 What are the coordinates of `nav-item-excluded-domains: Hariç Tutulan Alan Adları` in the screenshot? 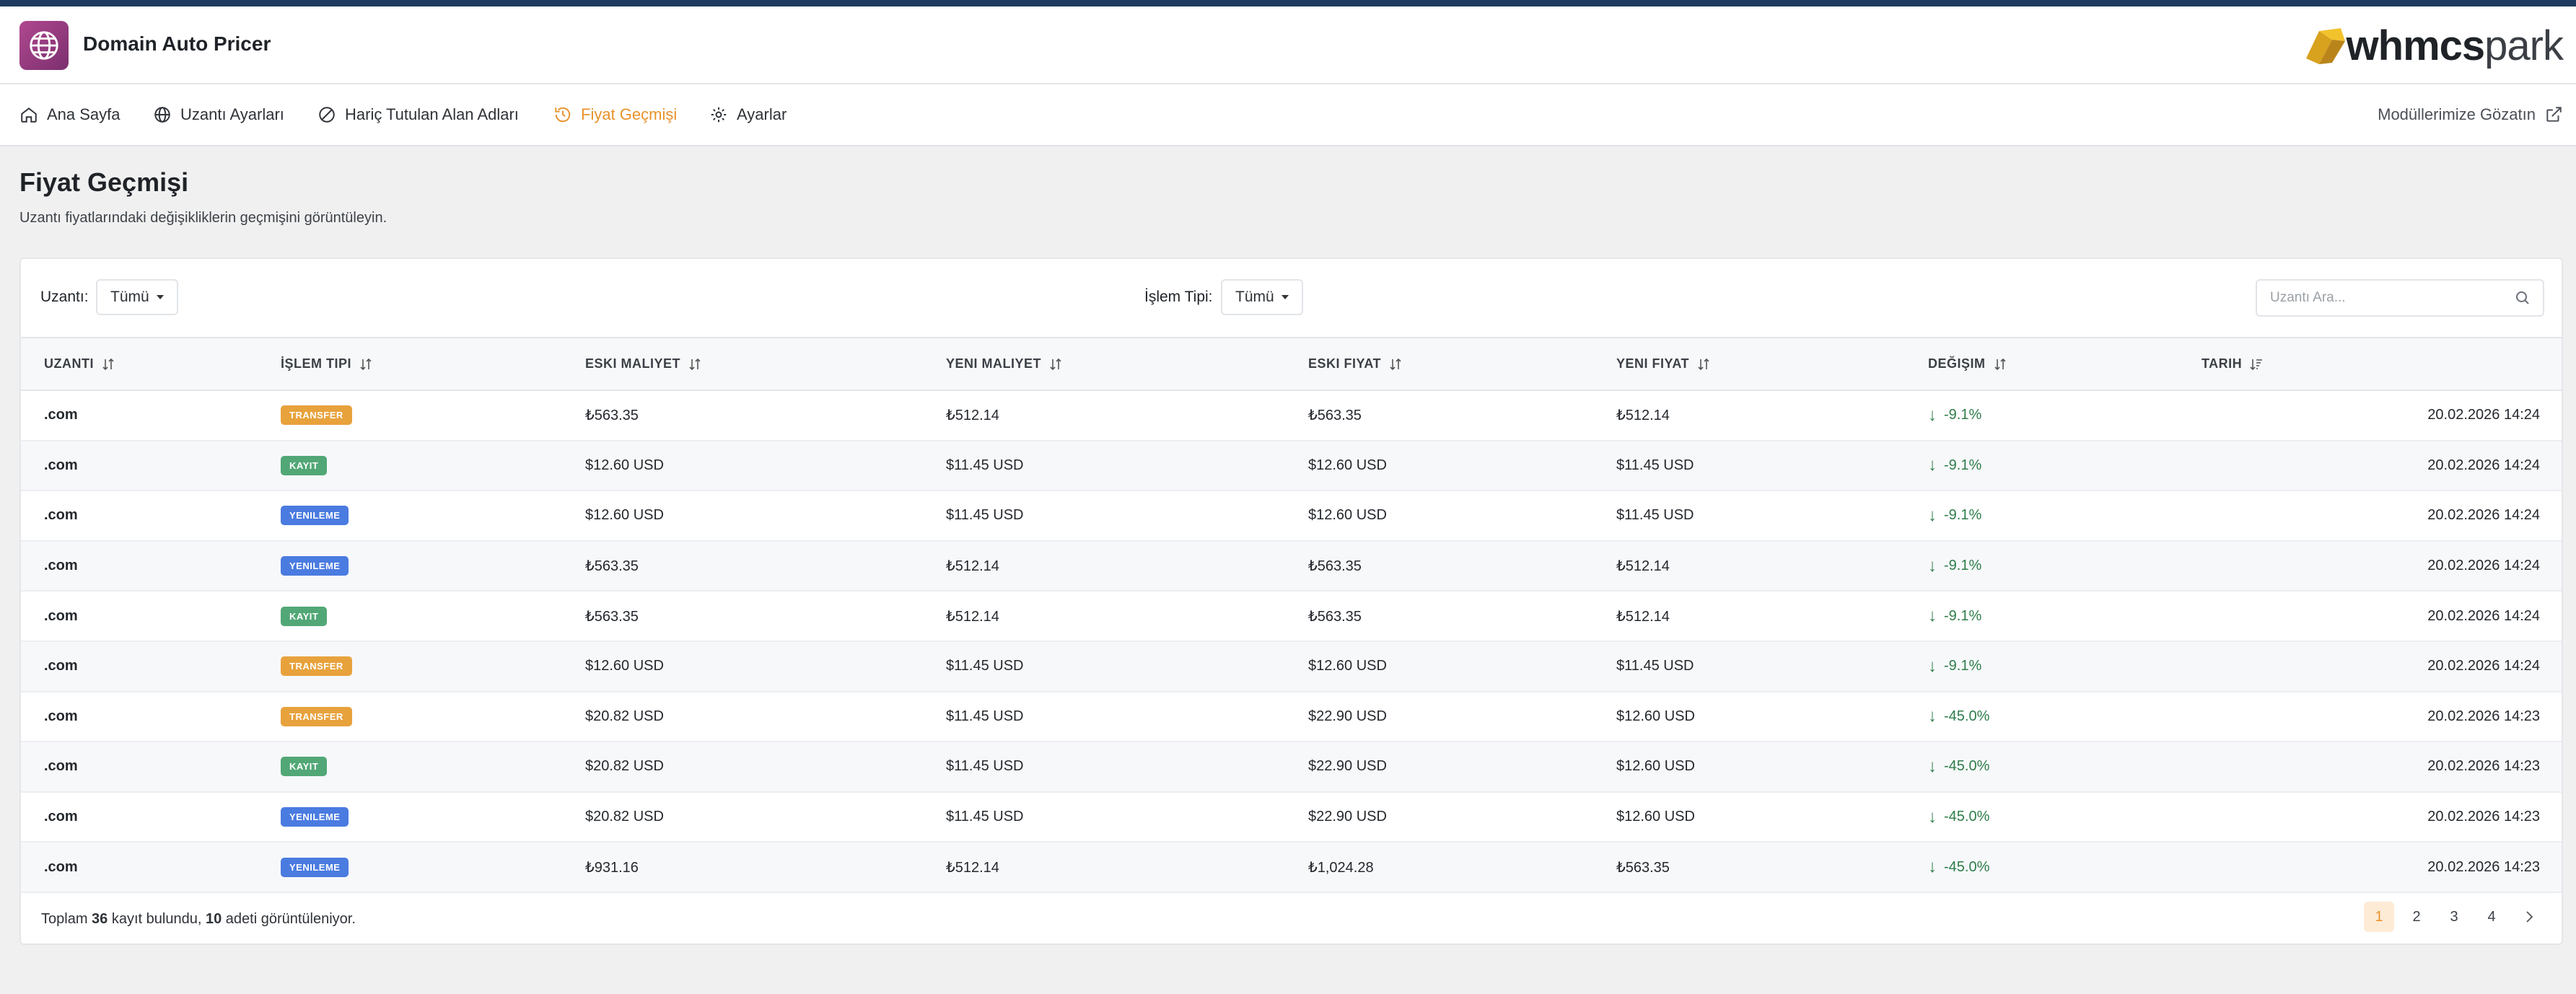 It's located at (418, 114).